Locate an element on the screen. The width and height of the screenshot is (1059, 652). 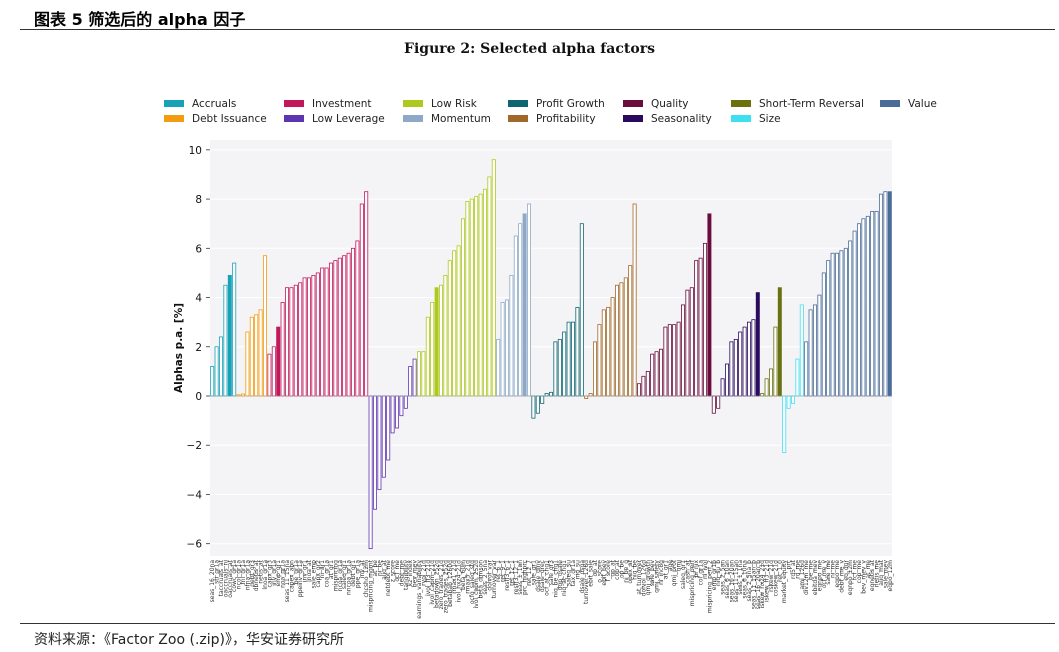
x-tick-label: chcsho_12m is located at coordinates (366, 579).